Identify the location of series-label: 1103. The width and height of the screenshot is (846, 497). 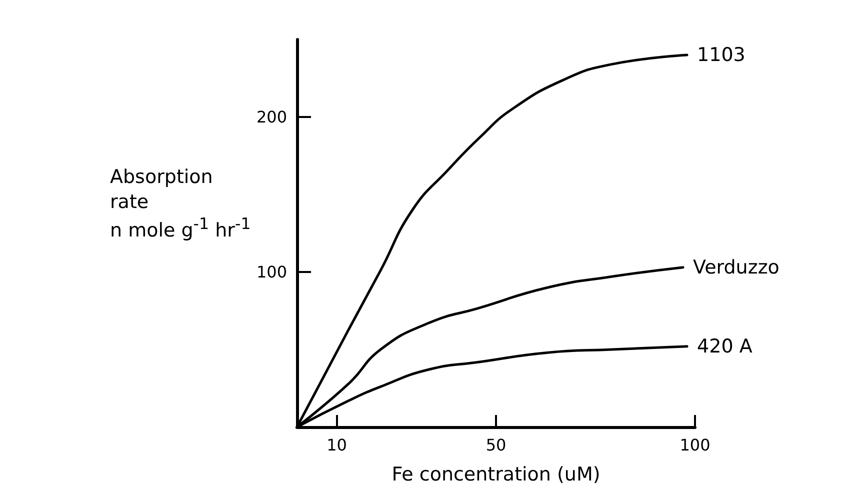
(721, 55).